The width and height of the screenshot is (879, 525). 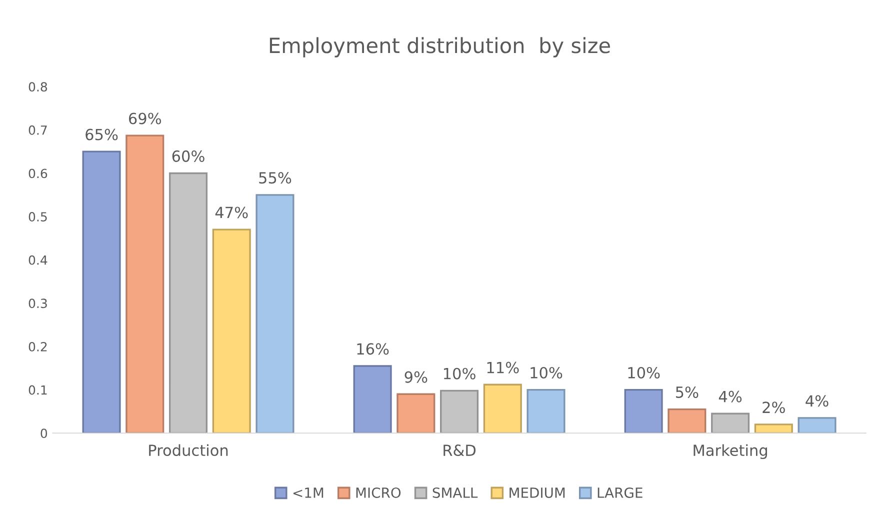 I want to click on data-label: 47%, so click(x=231, y=212).